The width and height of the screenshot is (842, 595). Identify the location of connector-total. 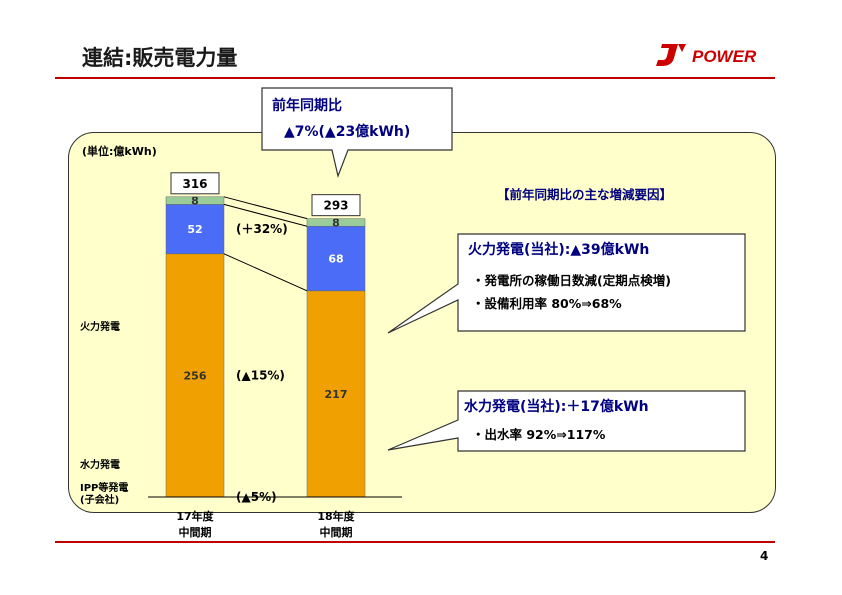
(265, 208).